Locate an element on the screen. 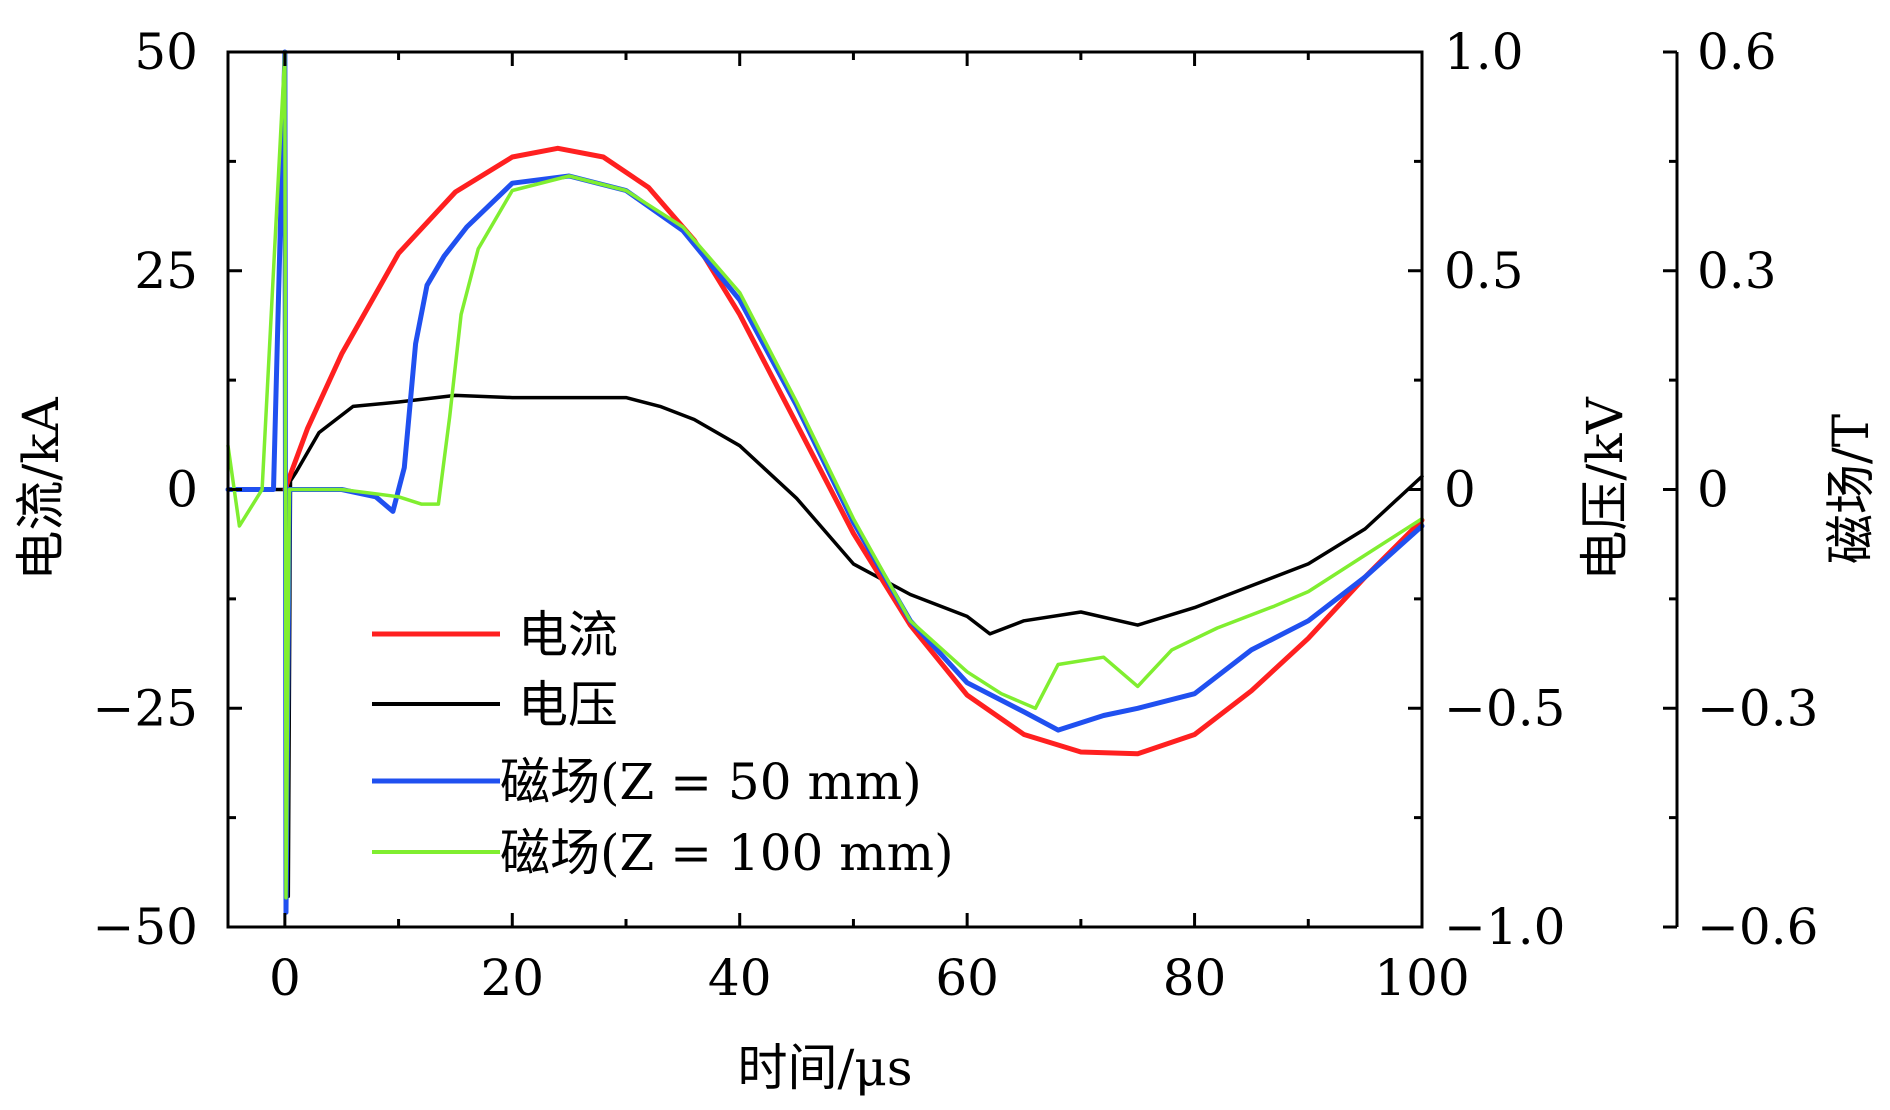 This screenshot has height=1110, width=1890. legend: 电流 电压 磁场(Z = 50 mm) 磁场(Z = 100 mm) is located at coordinates (663, 744).